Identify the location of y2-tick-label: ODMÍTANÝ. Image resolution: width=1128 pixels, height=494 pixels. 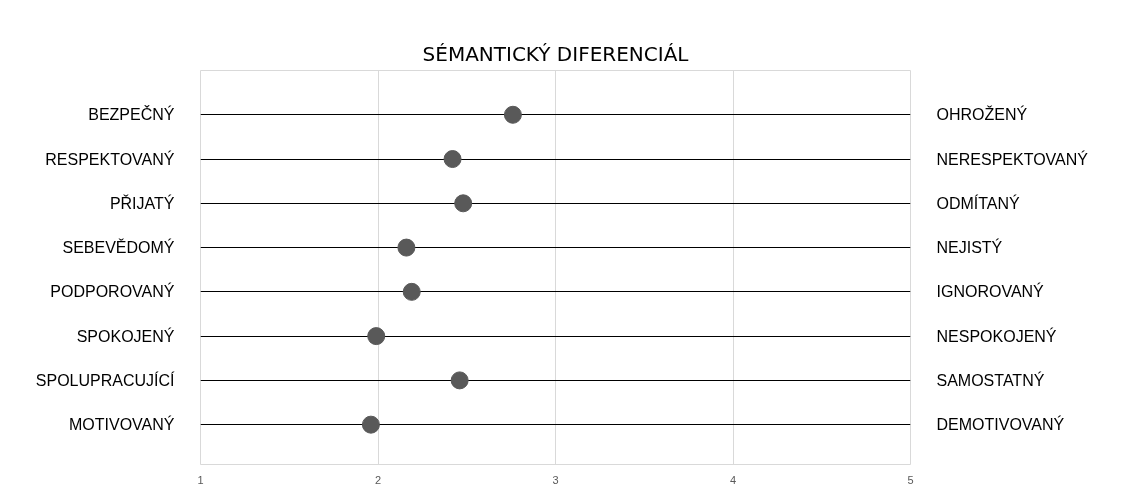
(978, 202).